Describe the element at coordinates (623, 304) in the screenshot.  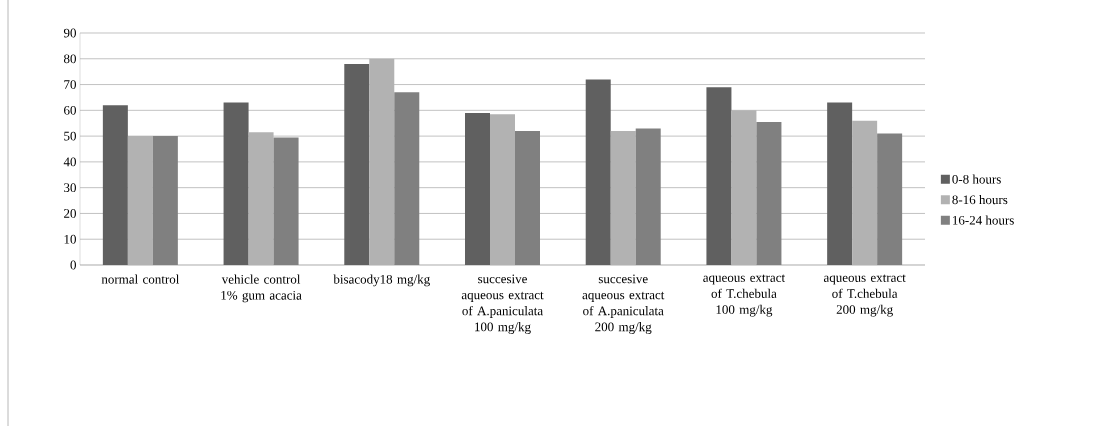
I see `x-tick-label: succesive aqueous extract of A.paniculata 200 mg/kg` at that location.